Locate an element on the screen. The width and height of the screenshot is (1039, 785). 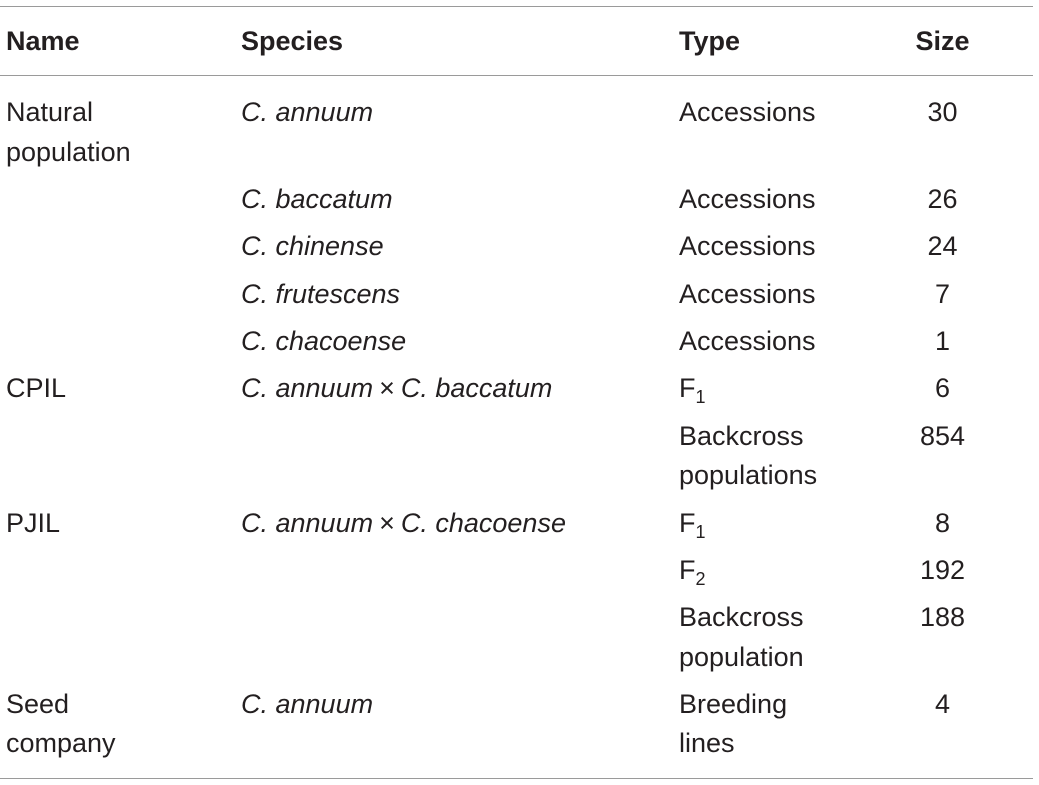
species-parent-b: C. chacoense is located at coordinates (483, 523).